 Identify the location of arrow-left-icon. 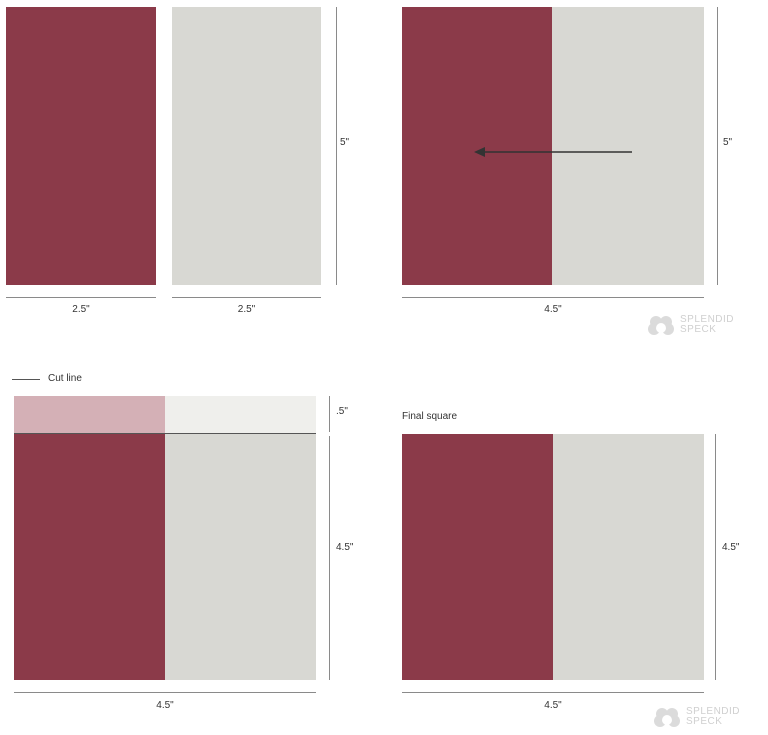
(553, 152).